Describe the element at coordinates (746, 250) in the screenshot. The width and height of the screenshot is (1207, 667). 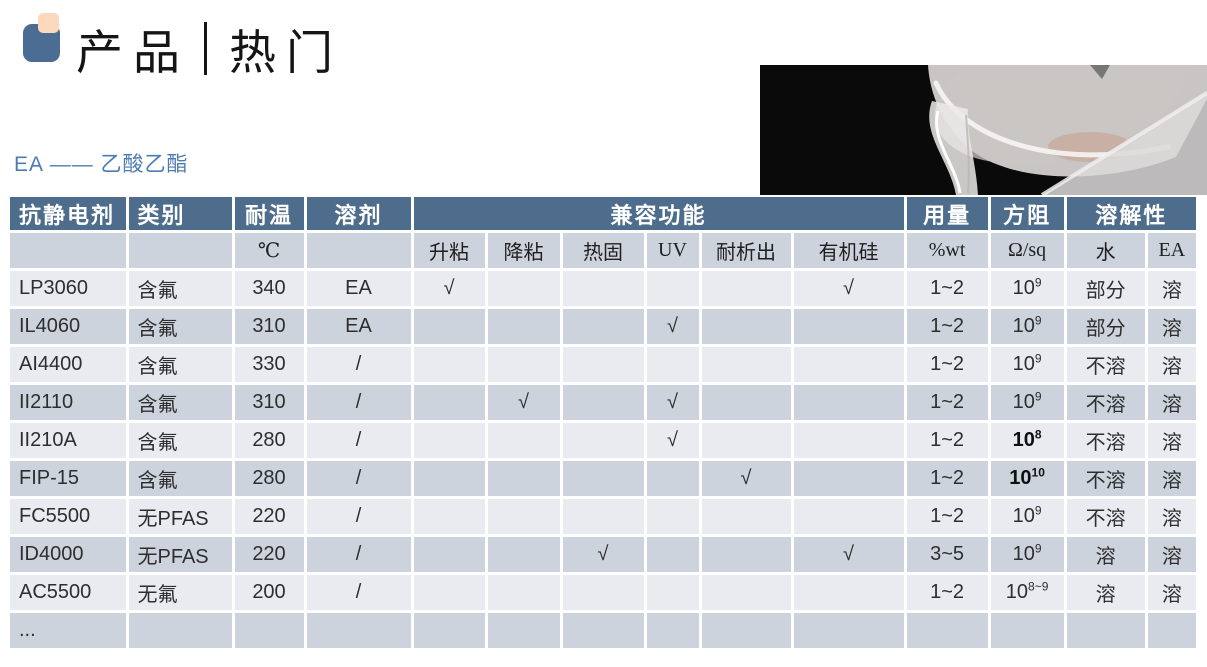
I see `column-subheader-8: 耐析出` at that location.